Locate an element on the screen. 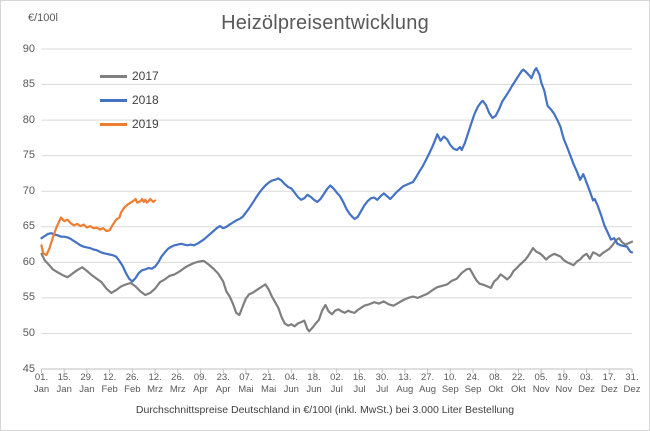 Image resolution: width=650 pixels, height=431 pixels. x-tick-label: 27. Aug is located at coordinates (428, 383).